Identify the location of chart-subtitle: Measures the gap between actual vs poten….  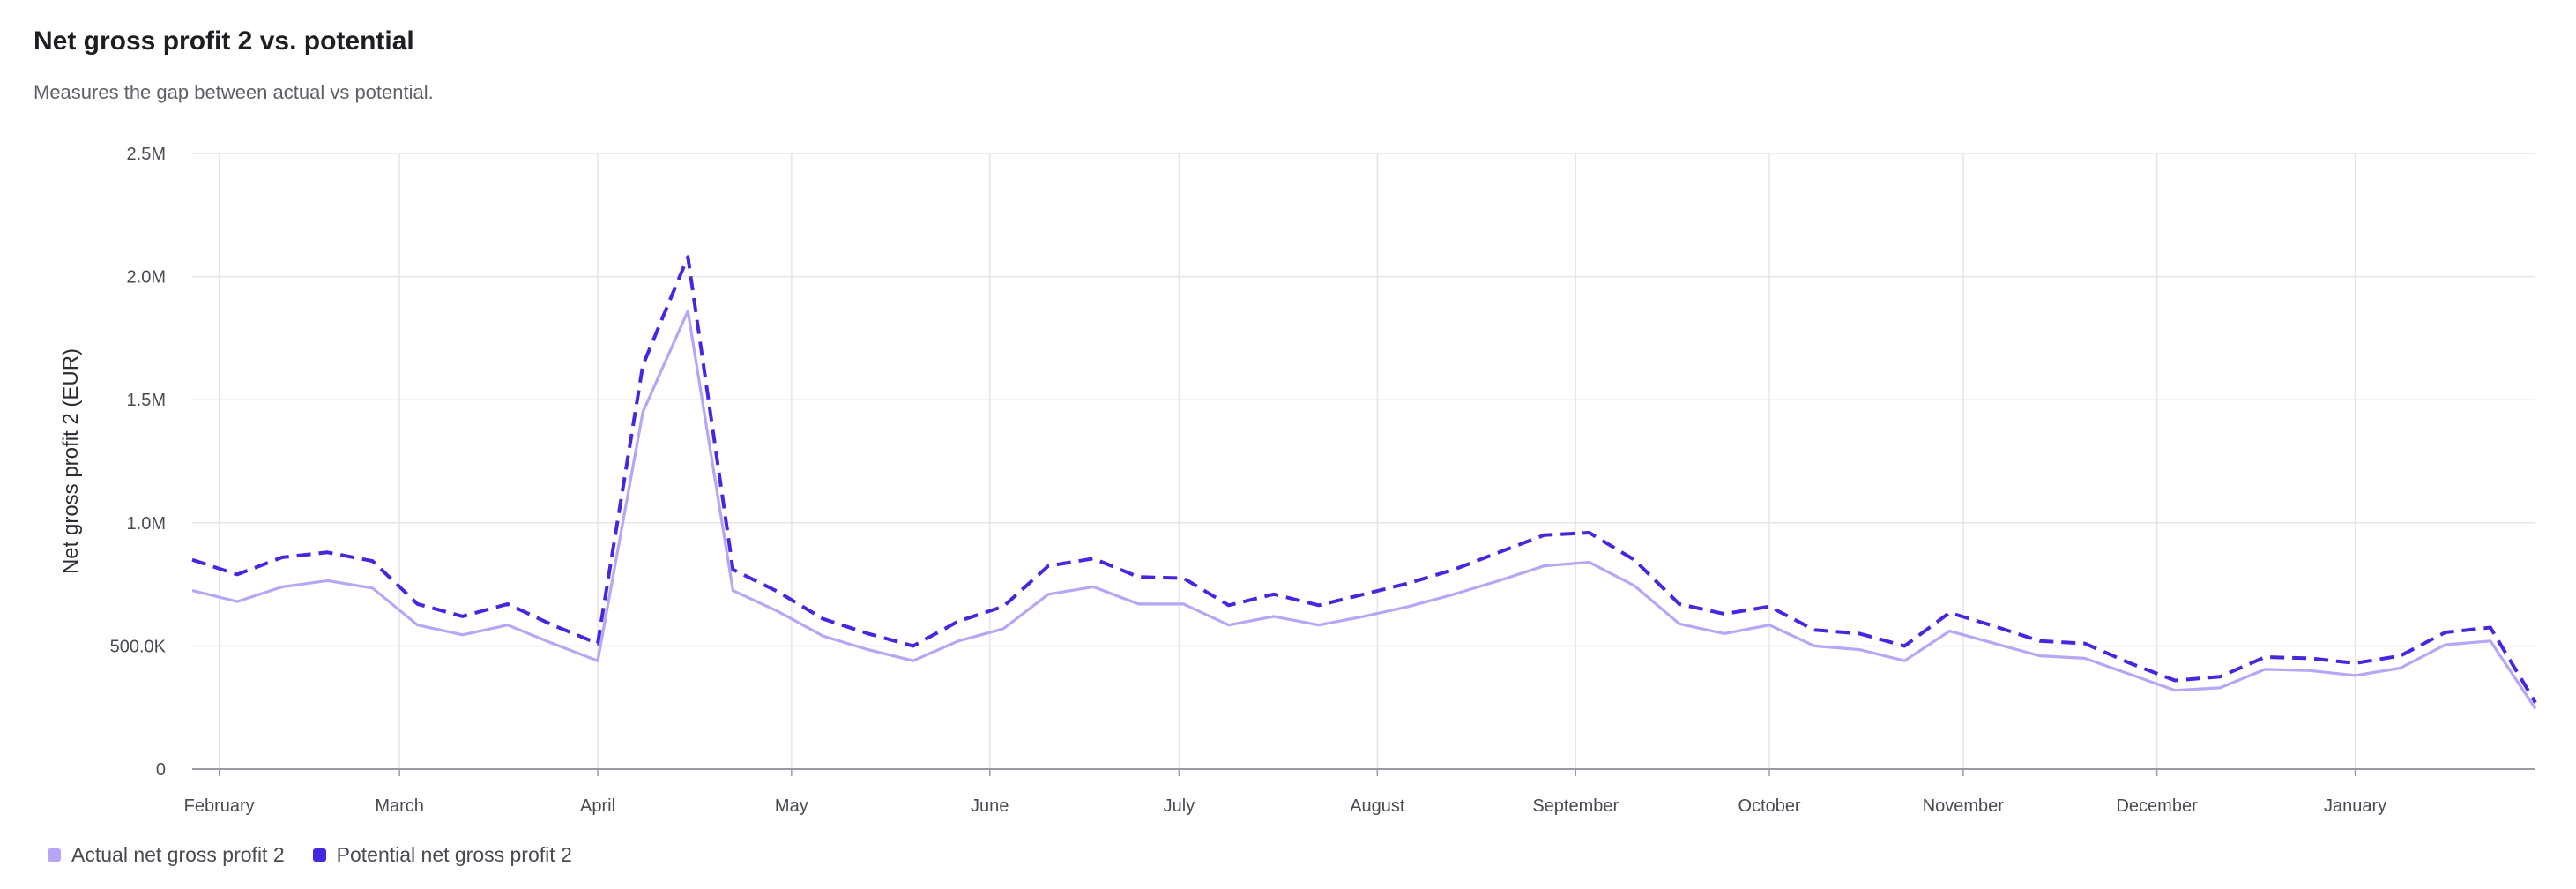
(234, 92).